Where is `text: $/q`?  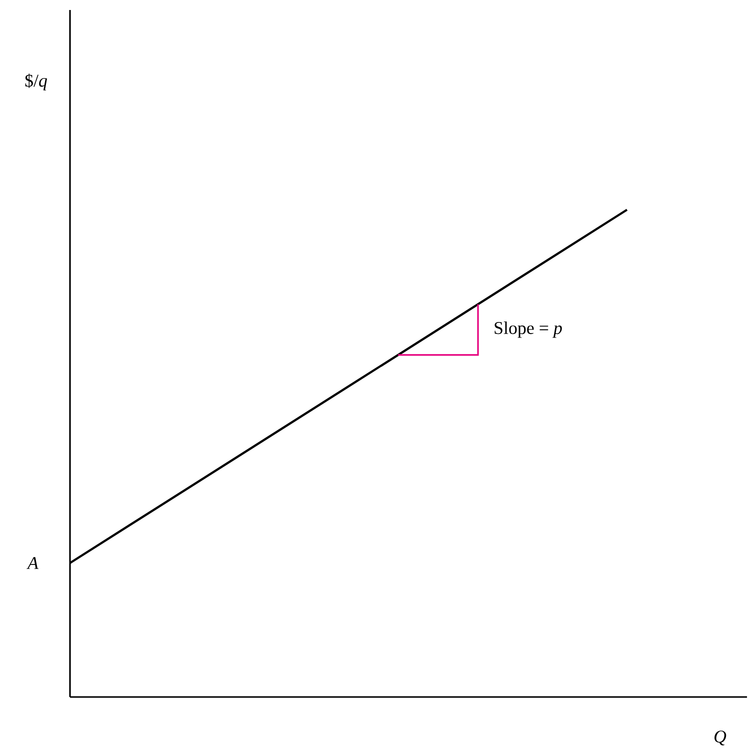 text: $/q is located at coordinates (36, 82).